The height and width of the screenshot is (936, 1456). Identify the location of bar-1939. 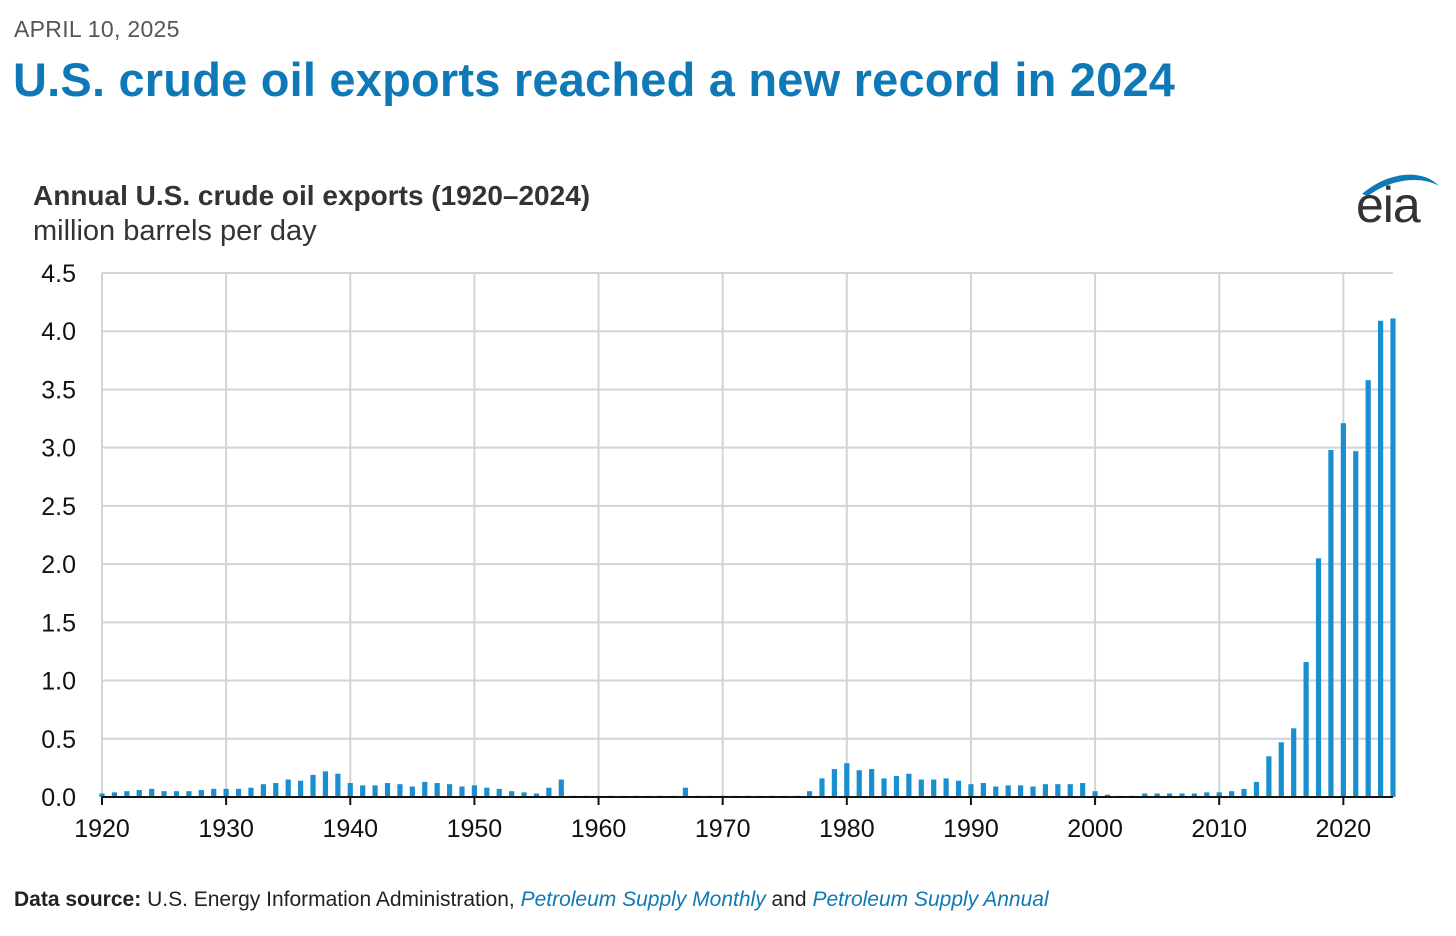
(338, 785).